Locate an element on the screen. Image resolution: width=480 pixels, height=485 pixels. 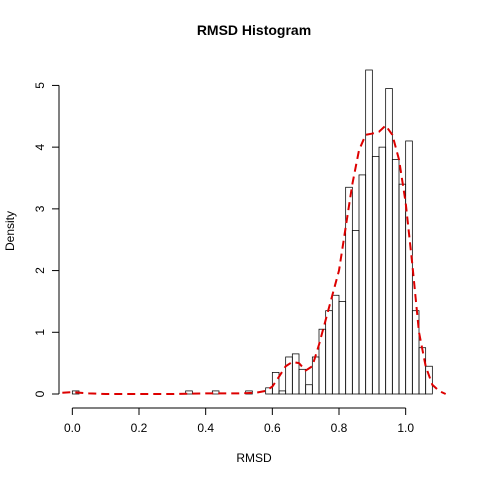
x-tick-label: 1.0 is located at coordinates (405, 428).